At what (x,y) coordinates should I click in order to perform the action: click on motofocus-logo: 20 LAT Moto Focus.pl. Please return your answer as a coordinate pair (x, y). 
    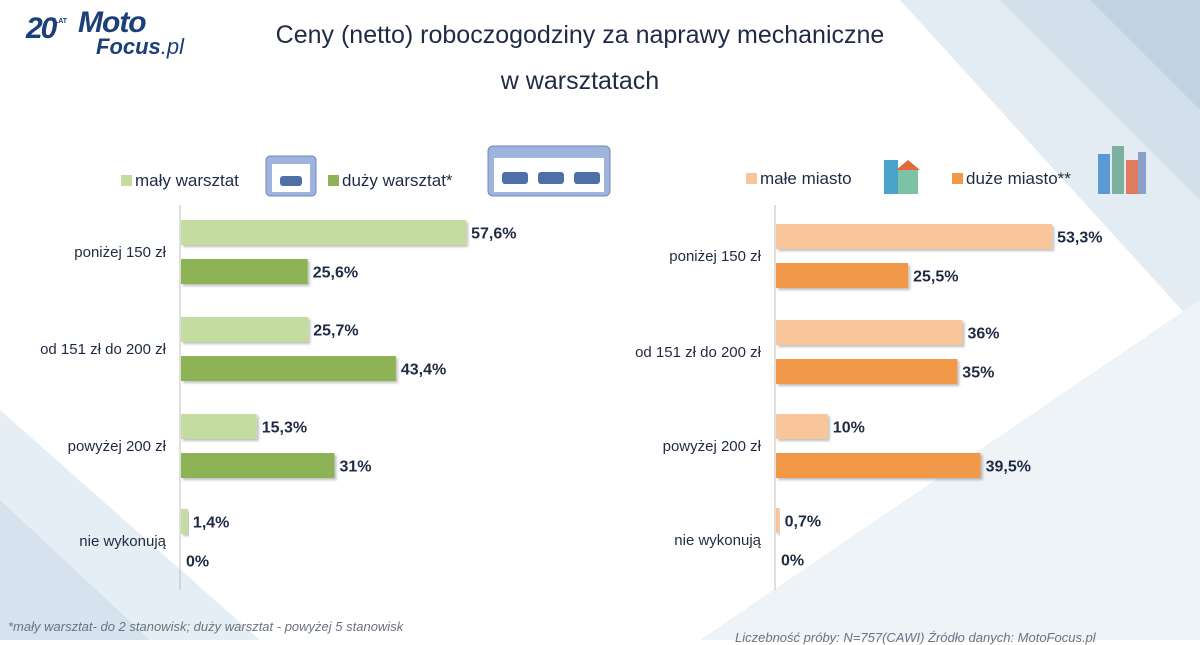
    Looking at the image, I should click on (105, 32).